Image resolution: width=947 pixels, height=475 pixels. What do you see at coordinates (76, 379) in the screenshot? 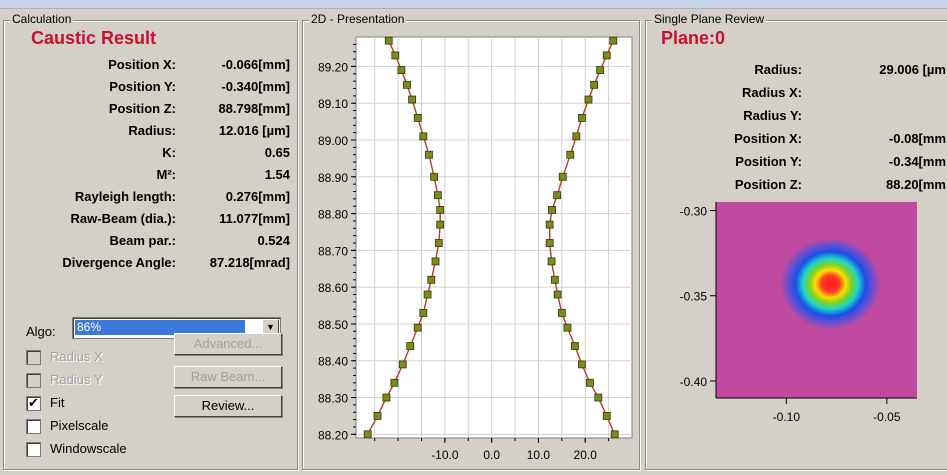
I see `radius-y-label: Radius Y` at bounding box center [76, 379].